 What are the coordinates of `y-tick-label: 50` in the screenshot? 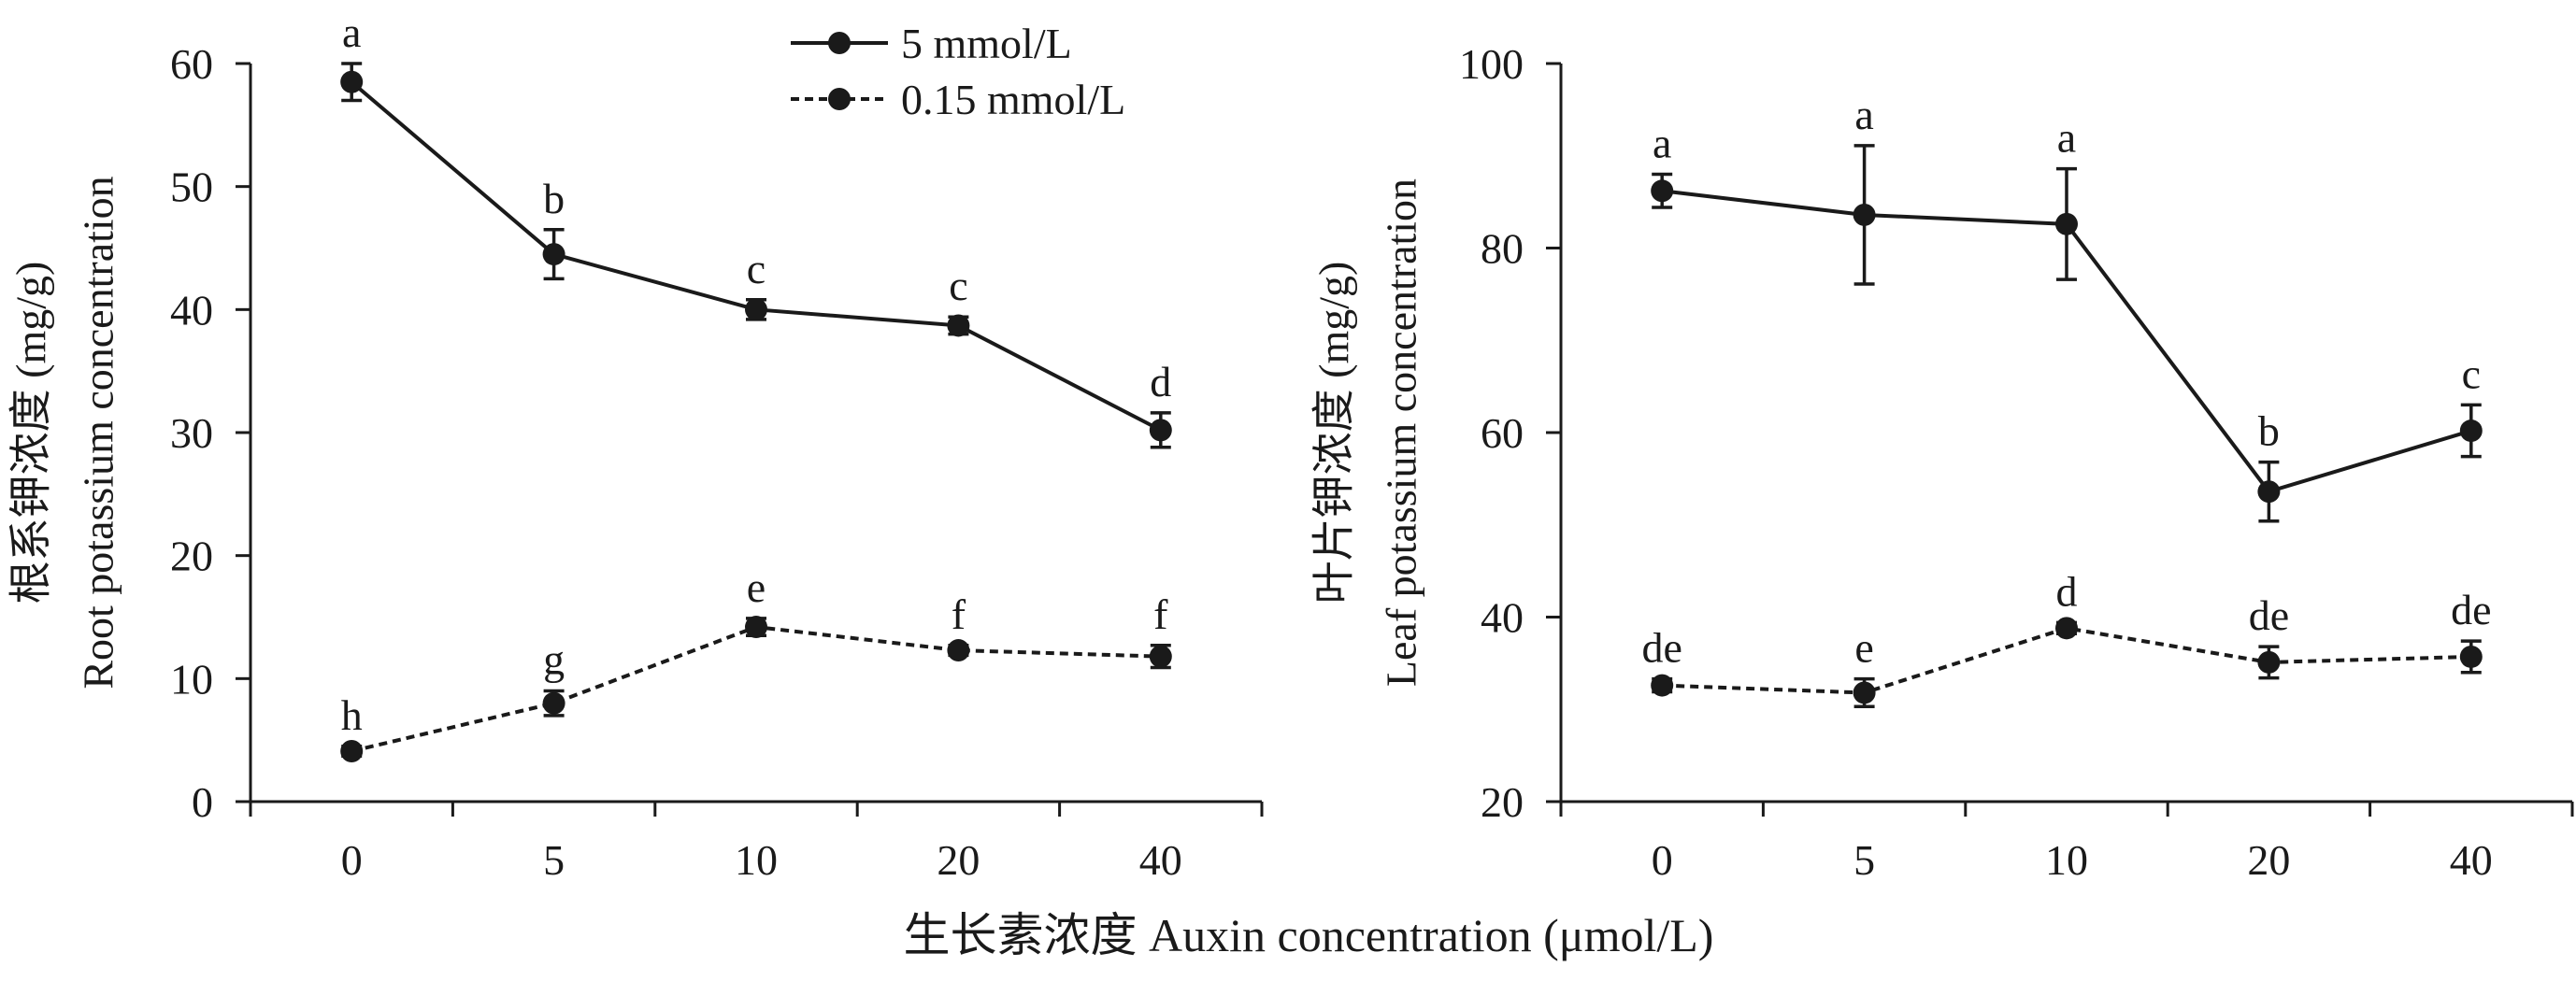 It's located at (191, 188).